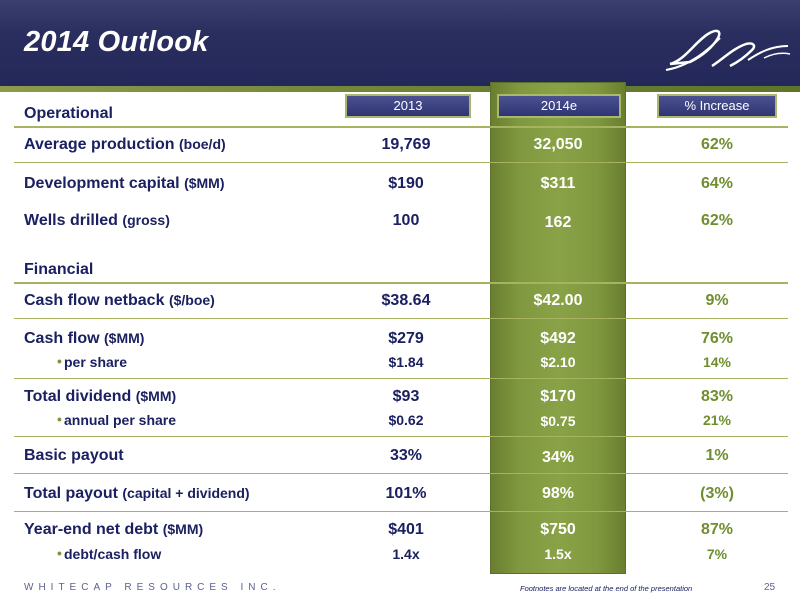  What do you see at coordinates (116, 42) in the screenshot?
I see `slide-title: 2014 Outlook` at bounding box center [116, 42].